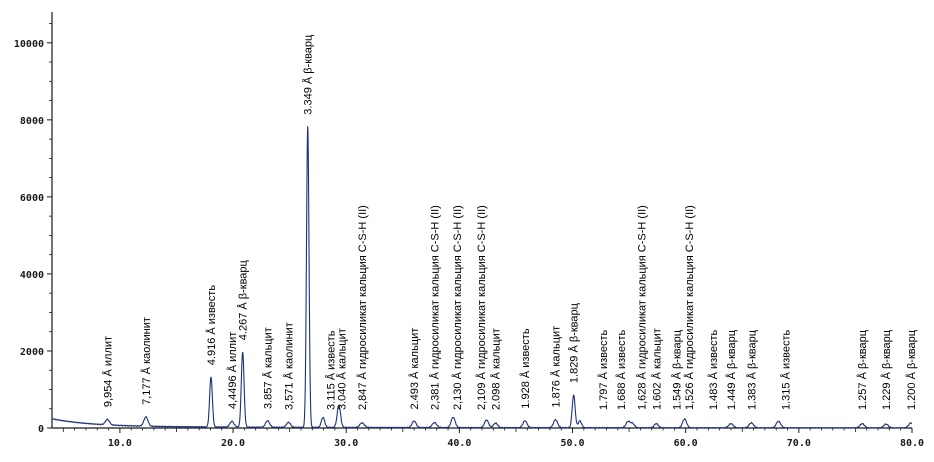  What do you see at coordinates (107, 371) in the screenshot?
I see `peak-annotation: 9,954 Å иллит` at bounding box center [107, 371].